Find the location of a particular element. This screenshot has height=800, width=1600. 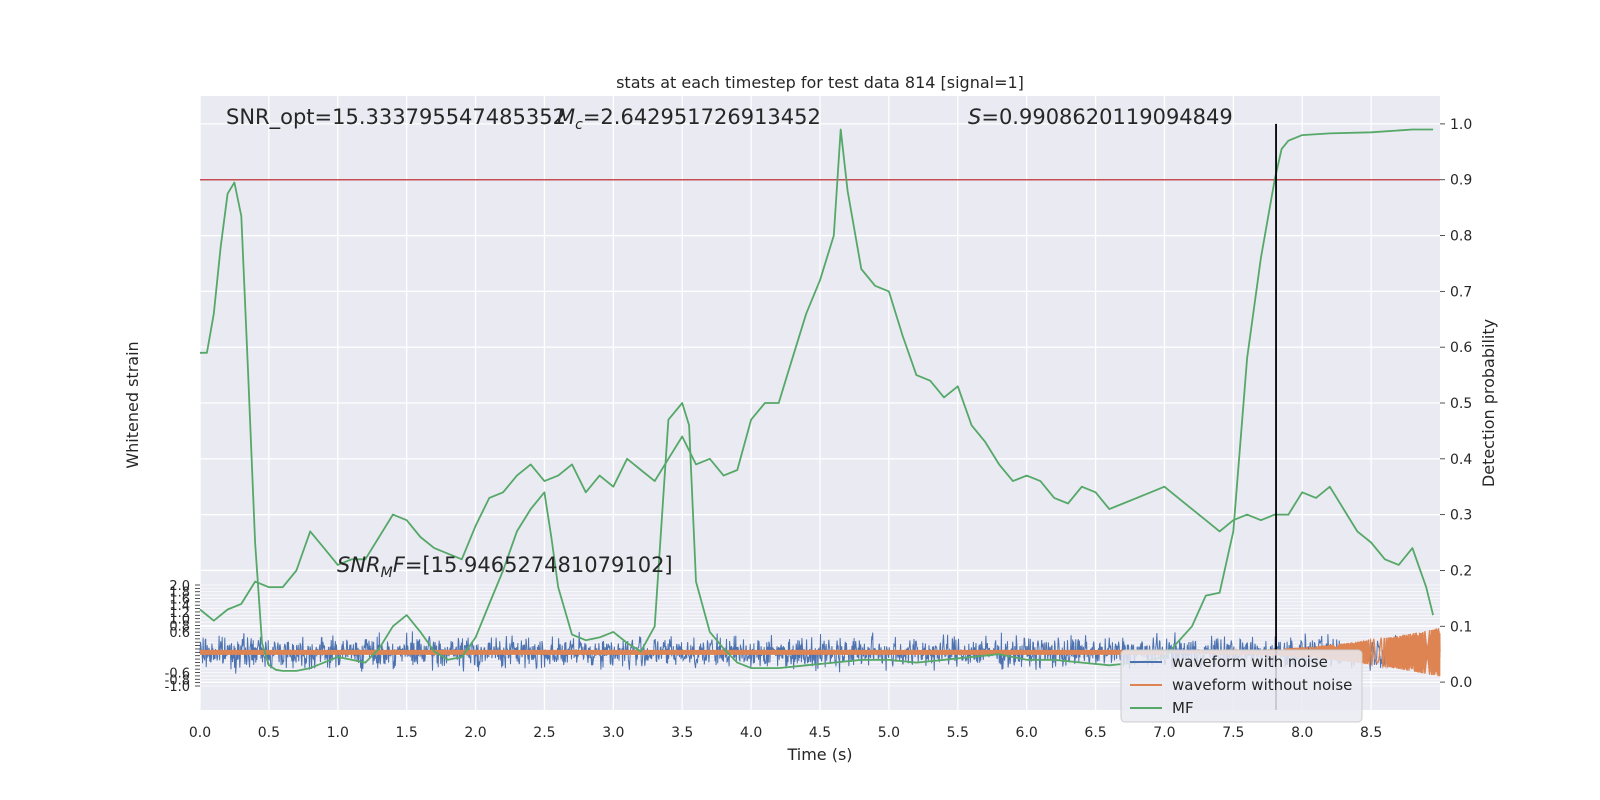

s-annotation: S=0.9908620119094849 is located at coordinates (1100, 117).